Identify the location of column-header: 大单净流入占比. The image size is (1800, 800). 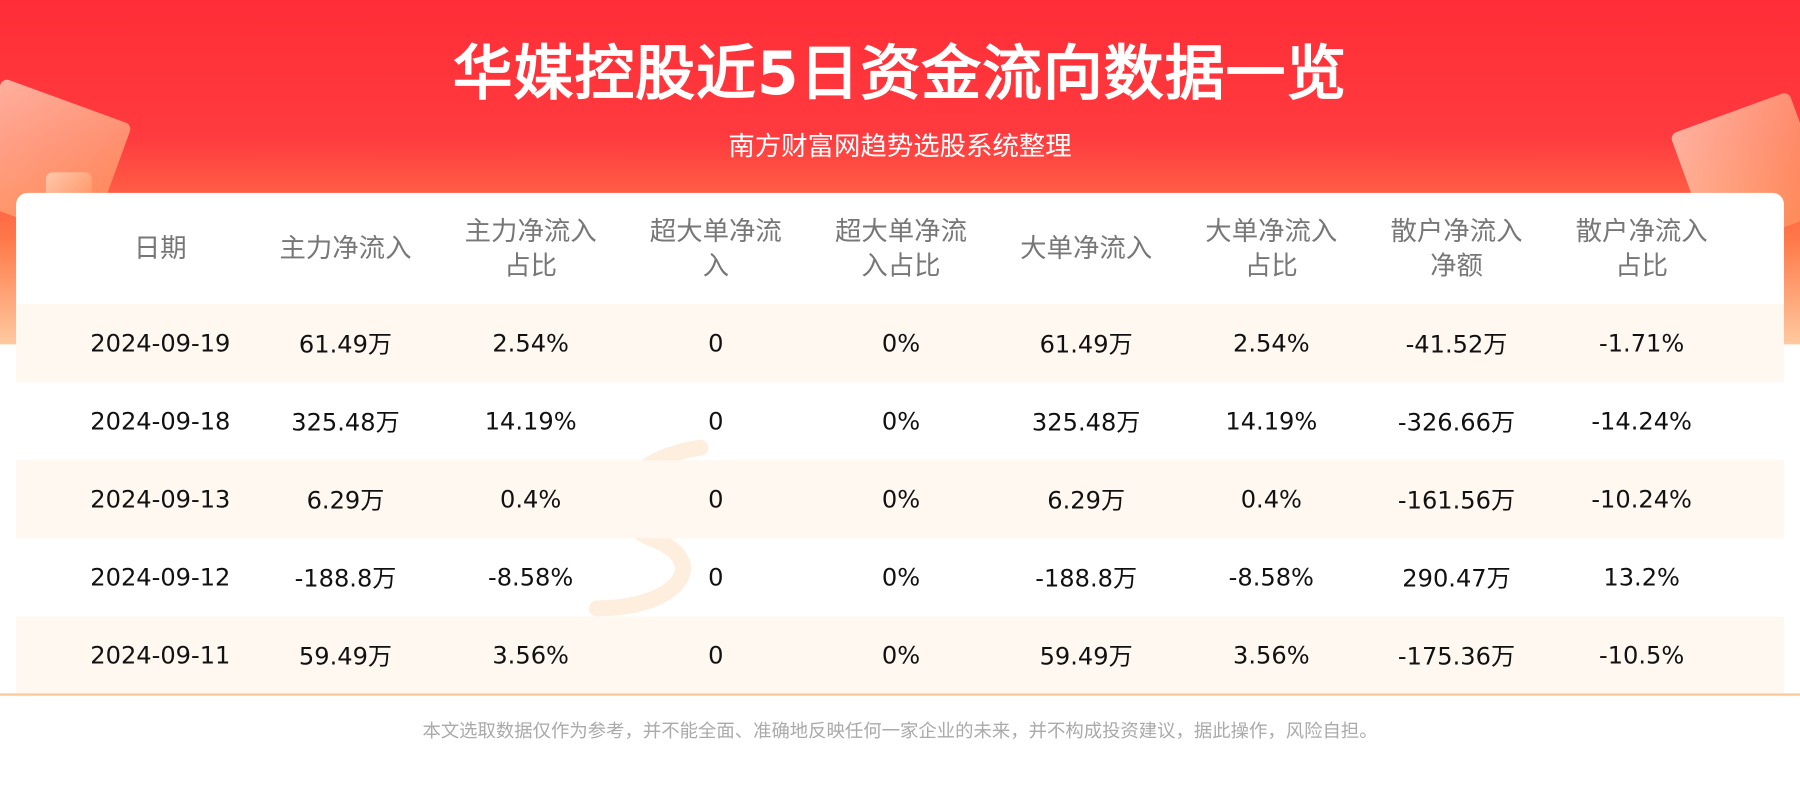
(1271, 248).